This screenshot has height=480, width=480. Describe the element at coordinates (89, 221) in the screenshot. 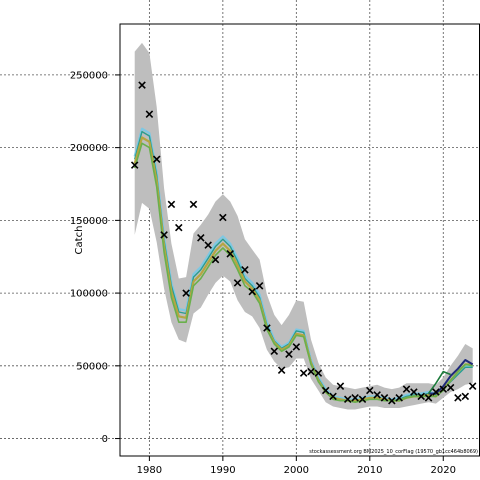

I see `y-tick-label: 150000` at that location.